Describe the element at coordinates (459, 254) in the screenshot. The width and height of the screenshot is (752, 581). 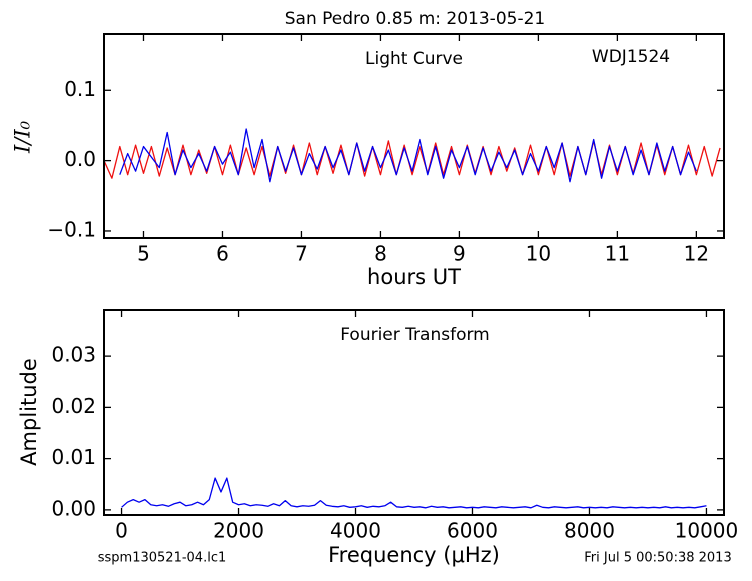
I see `x-tick-label: 9` at that location.